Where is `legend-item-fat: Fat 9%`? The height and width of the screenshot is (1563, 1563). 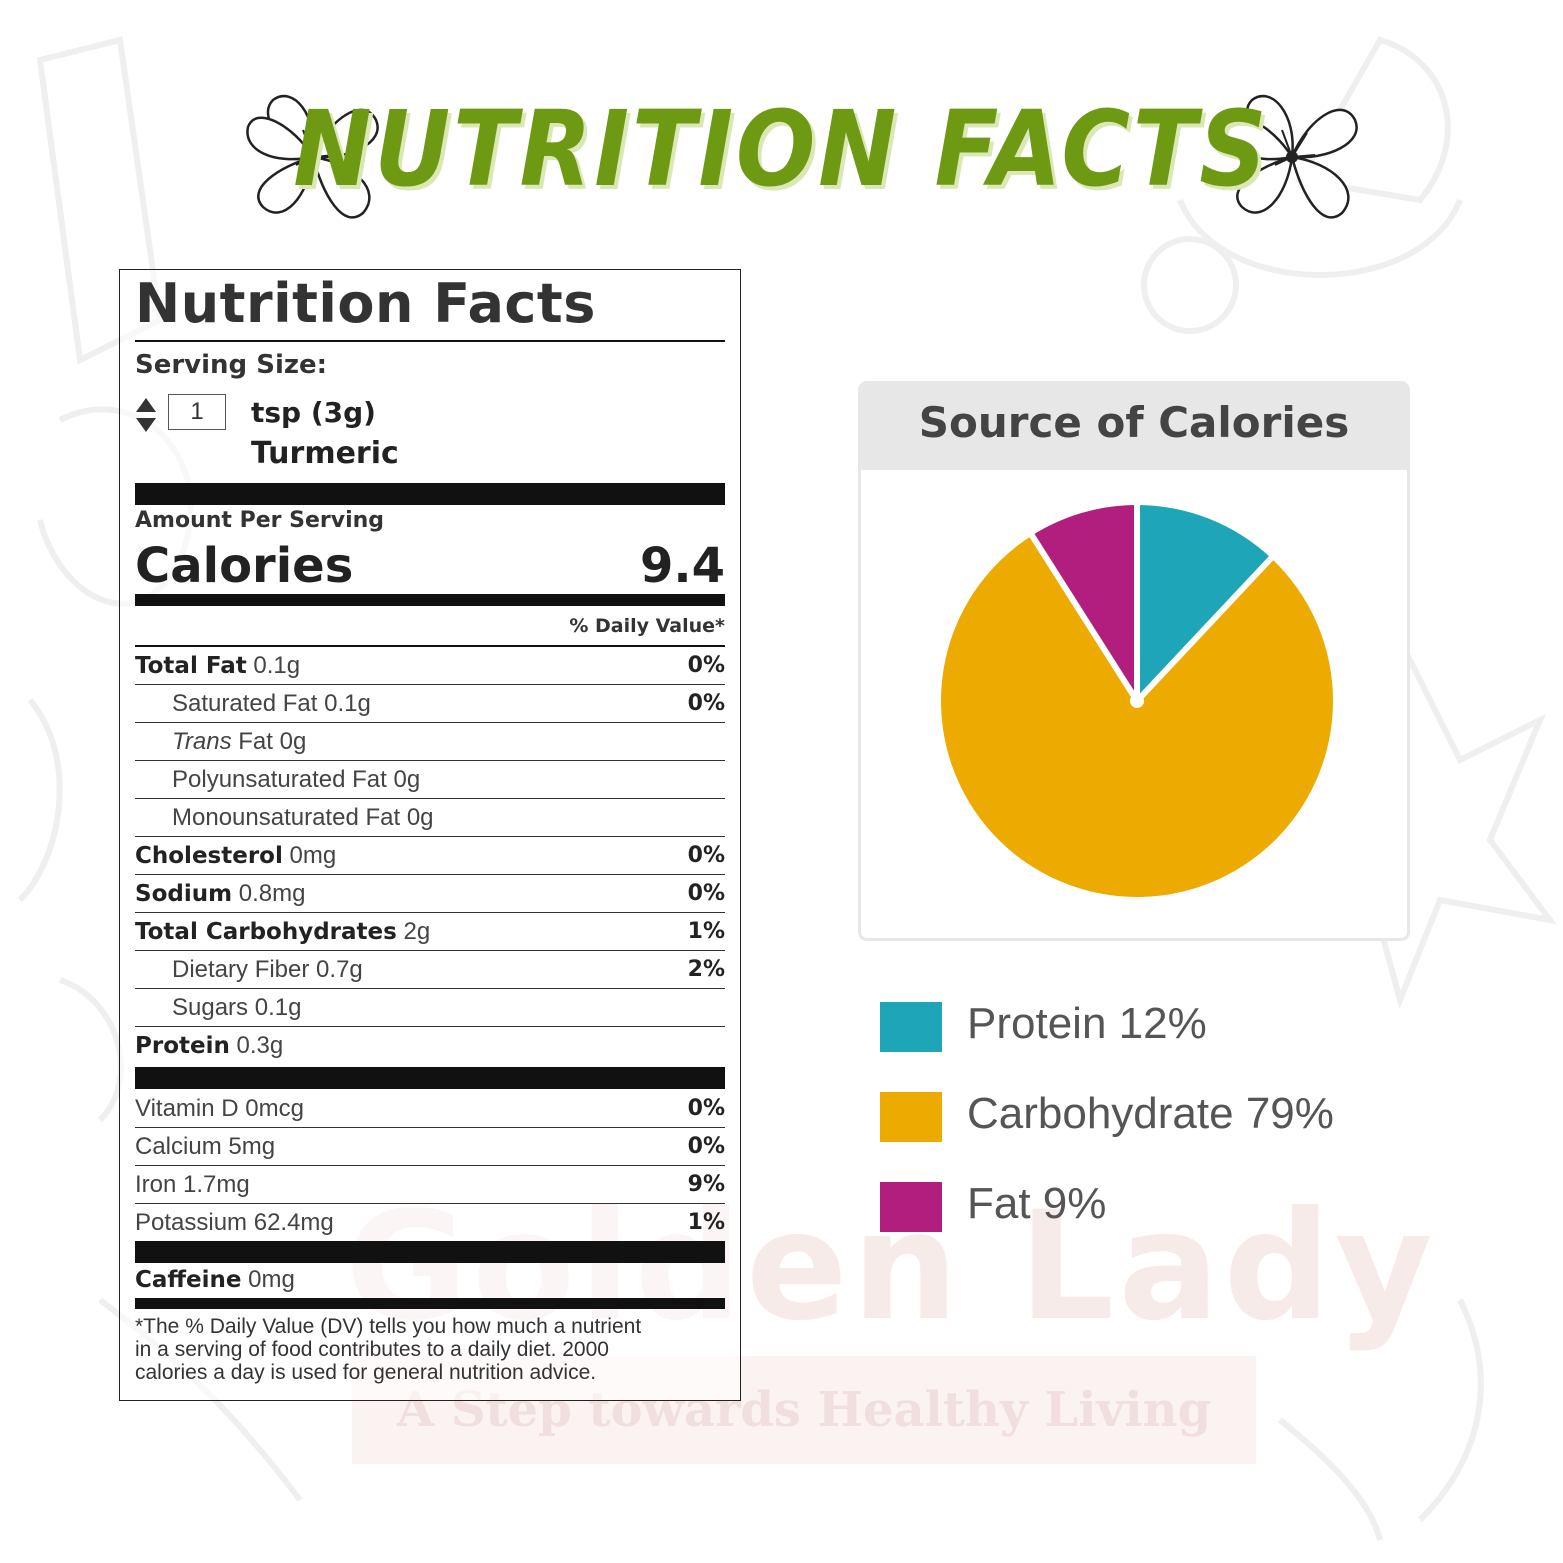 legend-item-fat: Fat 9% is located at coordinates (1160, 1207).